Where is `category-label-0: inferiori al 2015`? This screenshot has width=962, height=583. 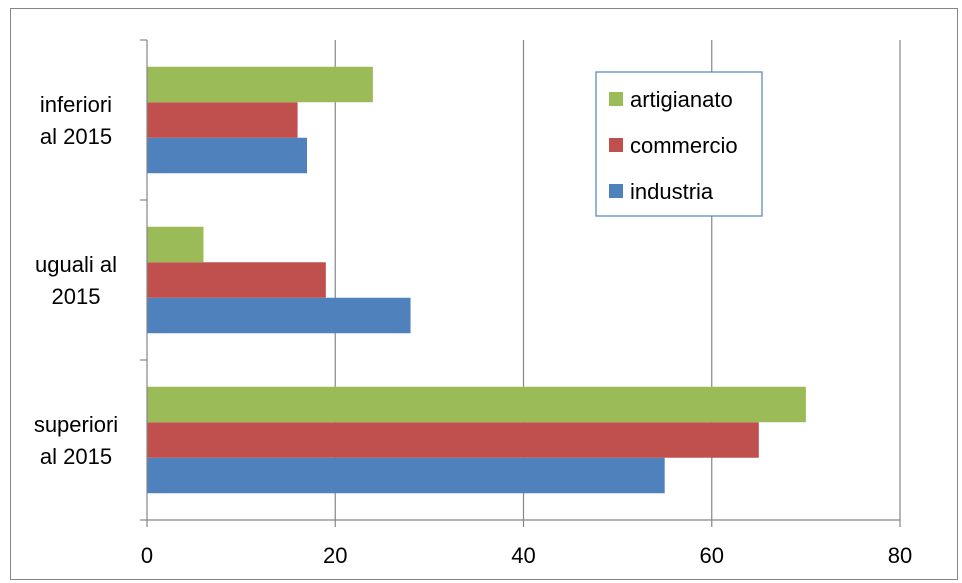
category-label-0: inferiori al 2015 is located at coordinates (76, 120).